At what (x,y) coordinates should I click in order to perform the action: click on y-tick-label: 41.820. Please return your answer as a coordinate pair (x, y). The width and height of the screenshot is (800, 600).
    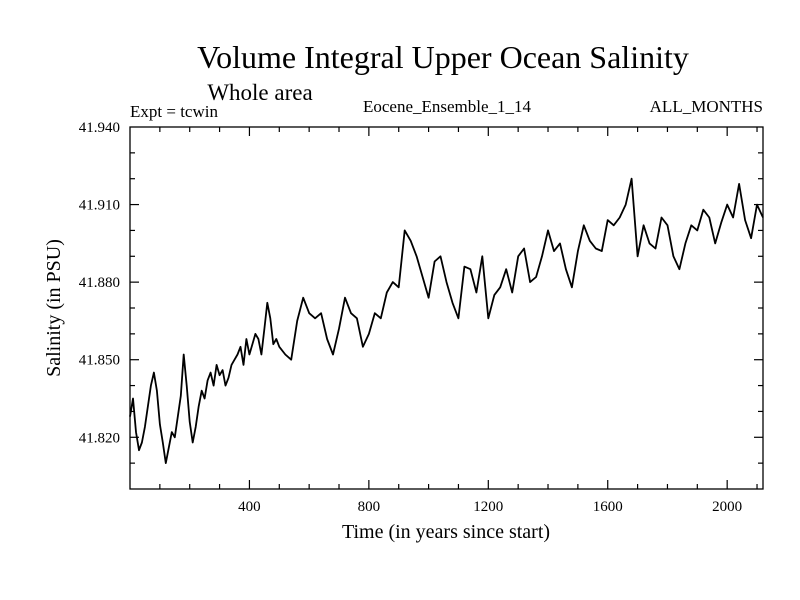
    Looking at the image, I should click on (99, 438).